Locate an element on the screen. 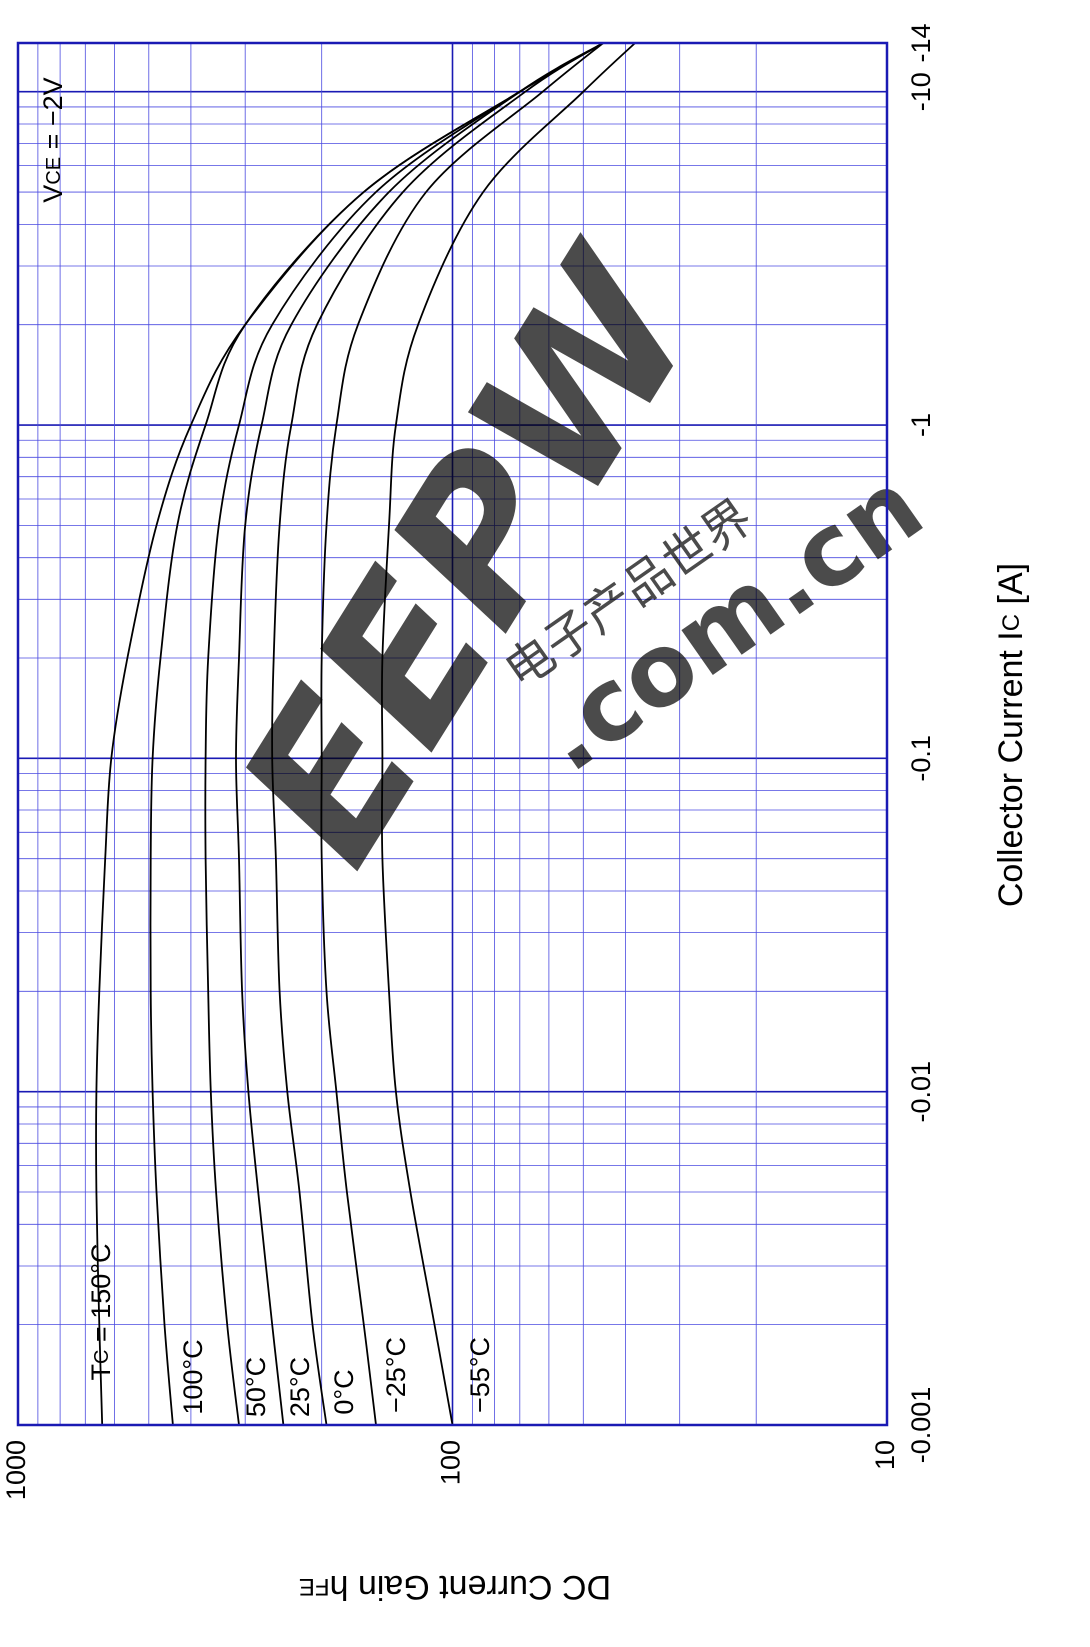 The image size is (1090, 1647). x-tick-label: -0.01 is located at coordinates (921, 1092).